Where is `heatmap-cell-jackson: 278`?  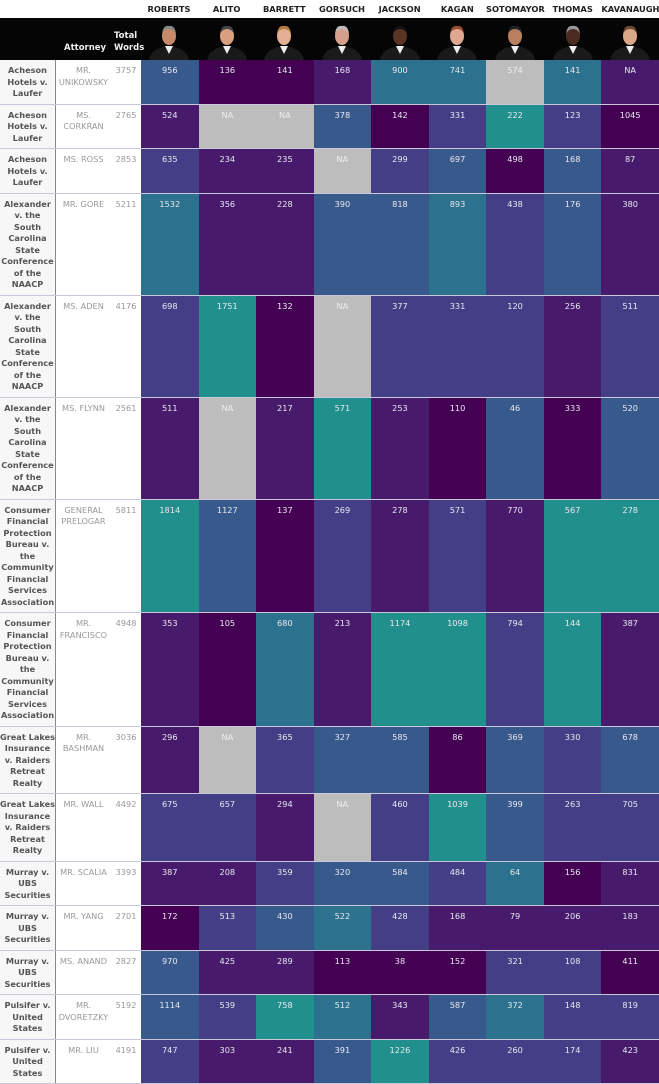 heatmap-cell-jackson: 278 is located at coordinates (400, 556).